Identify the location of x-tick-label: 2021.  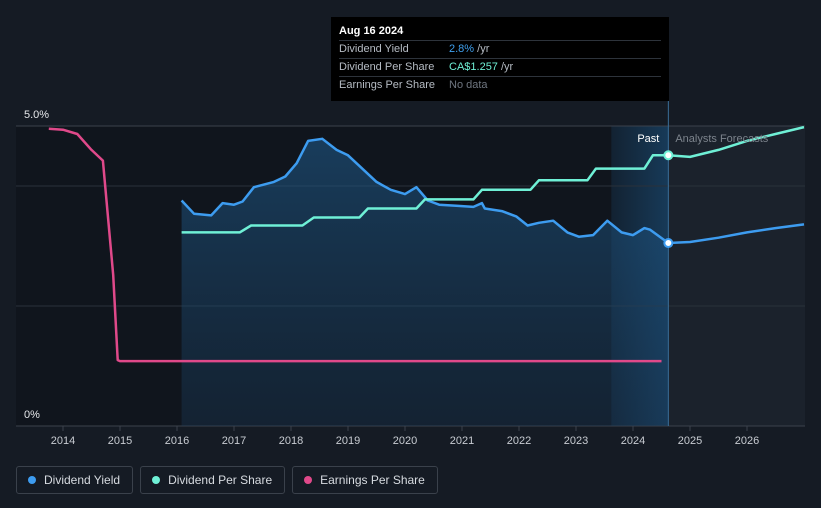
(462, 441).